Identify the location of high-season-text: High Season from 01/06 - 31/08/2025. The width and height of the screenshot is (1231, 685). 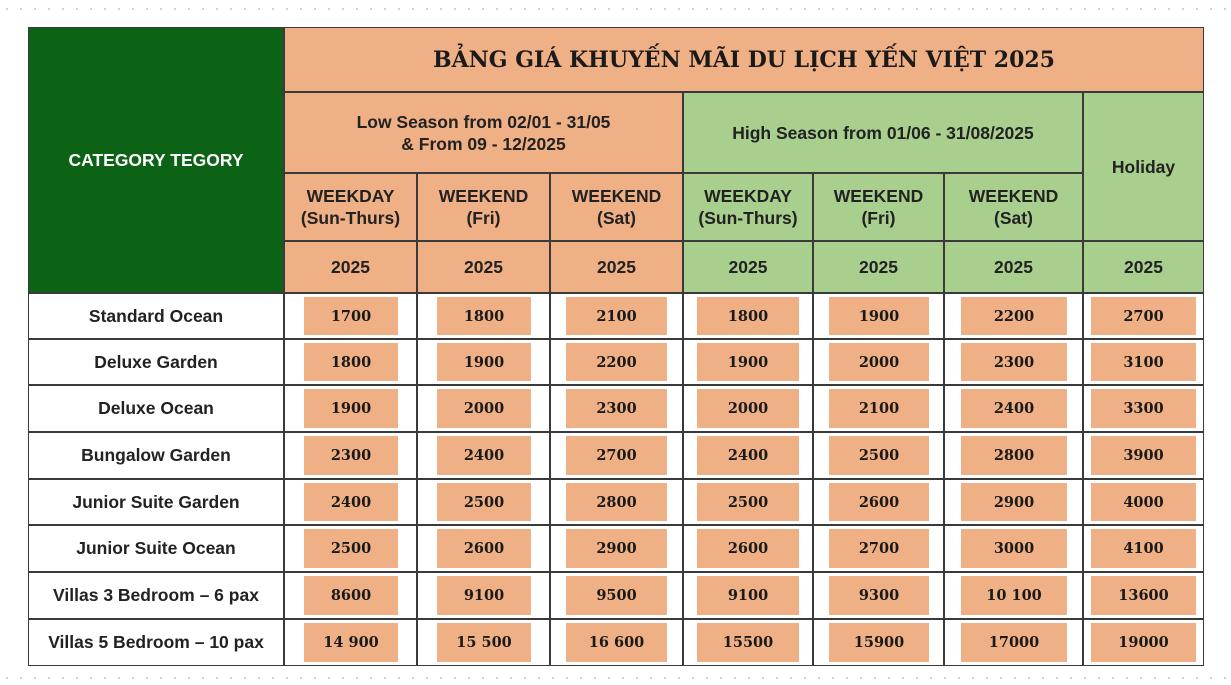
(883, 132).